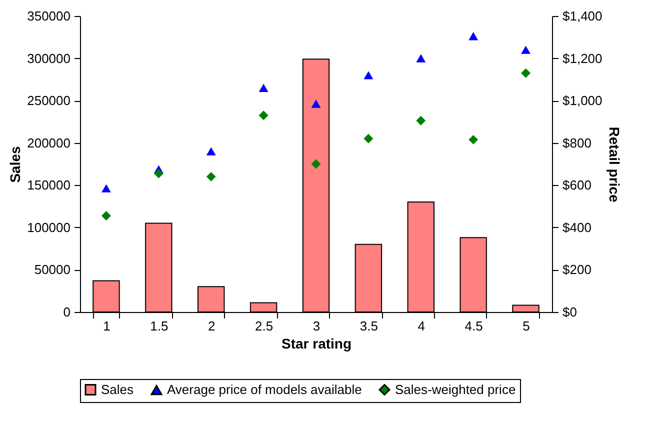 This screenshot has width=660, height=446. Describe the element at coordinates (569, 312) in the screenshot. I see `y2-tick-label: $0` at that location.